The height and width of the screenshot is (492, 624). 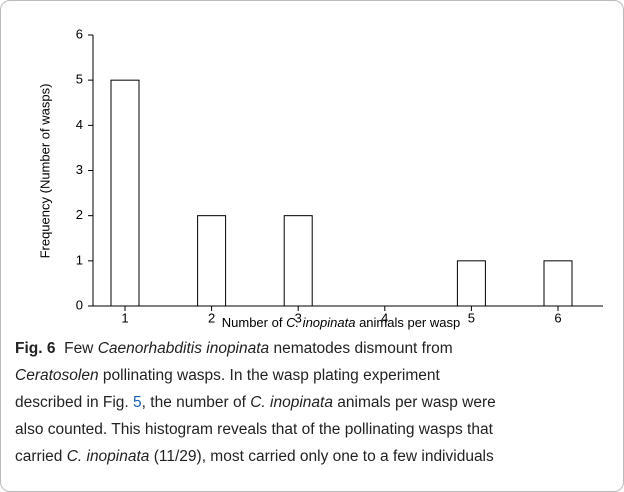 What do you see at coordinates (79, 124) in the screenshot?
I see `y-tick-label: 4` at bounding box center [79, 124].